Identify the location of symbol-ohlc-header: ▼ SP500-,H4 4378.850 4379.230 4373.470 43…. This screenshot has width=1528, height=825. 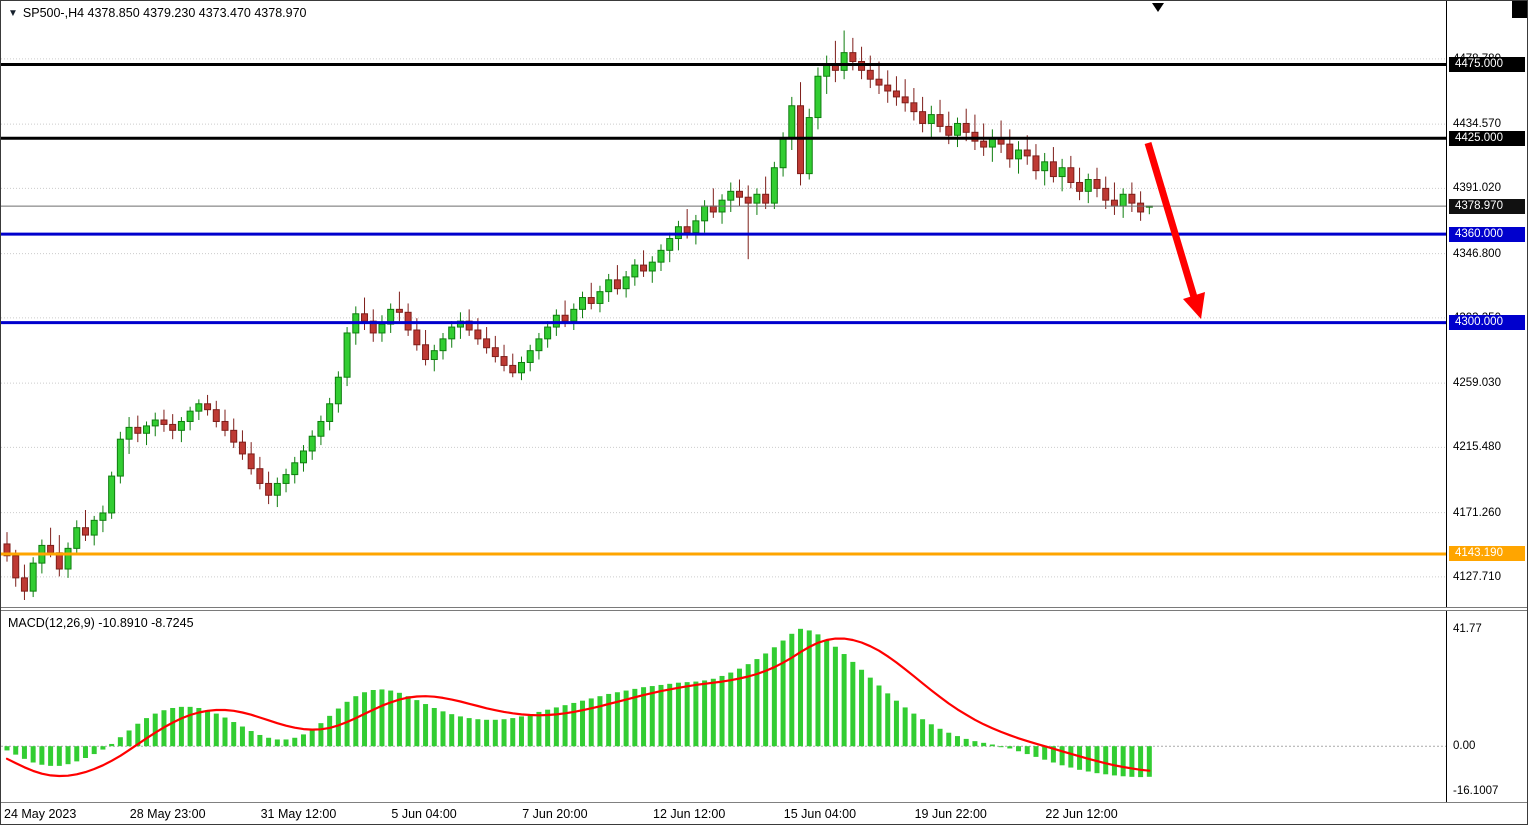
(157, 13).